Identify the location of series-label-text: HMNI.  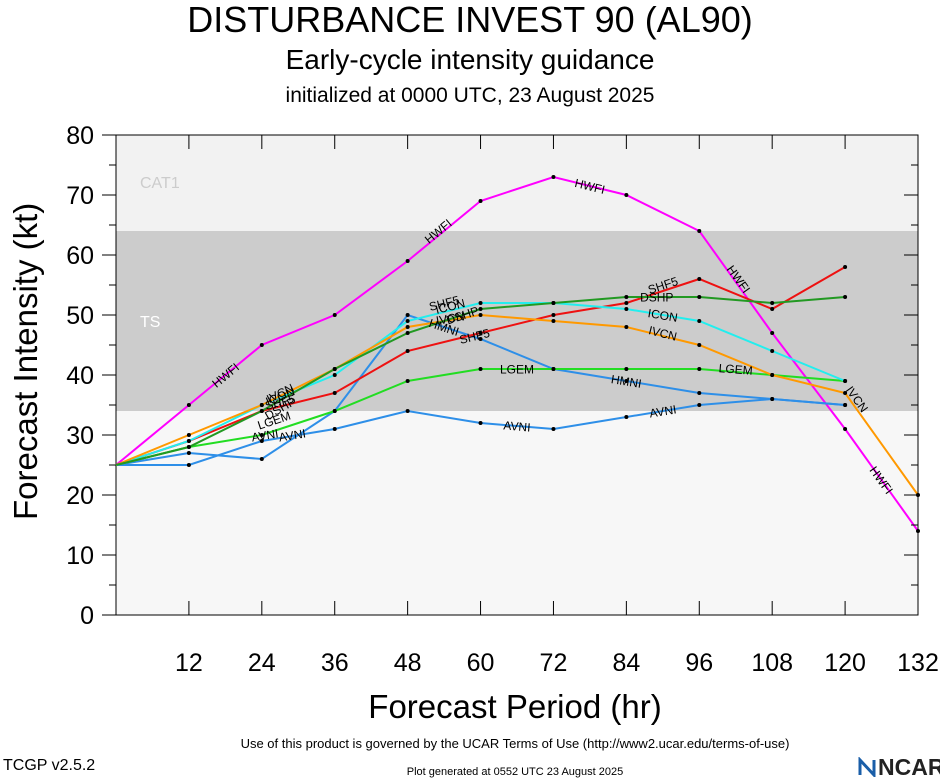
(626, 381).